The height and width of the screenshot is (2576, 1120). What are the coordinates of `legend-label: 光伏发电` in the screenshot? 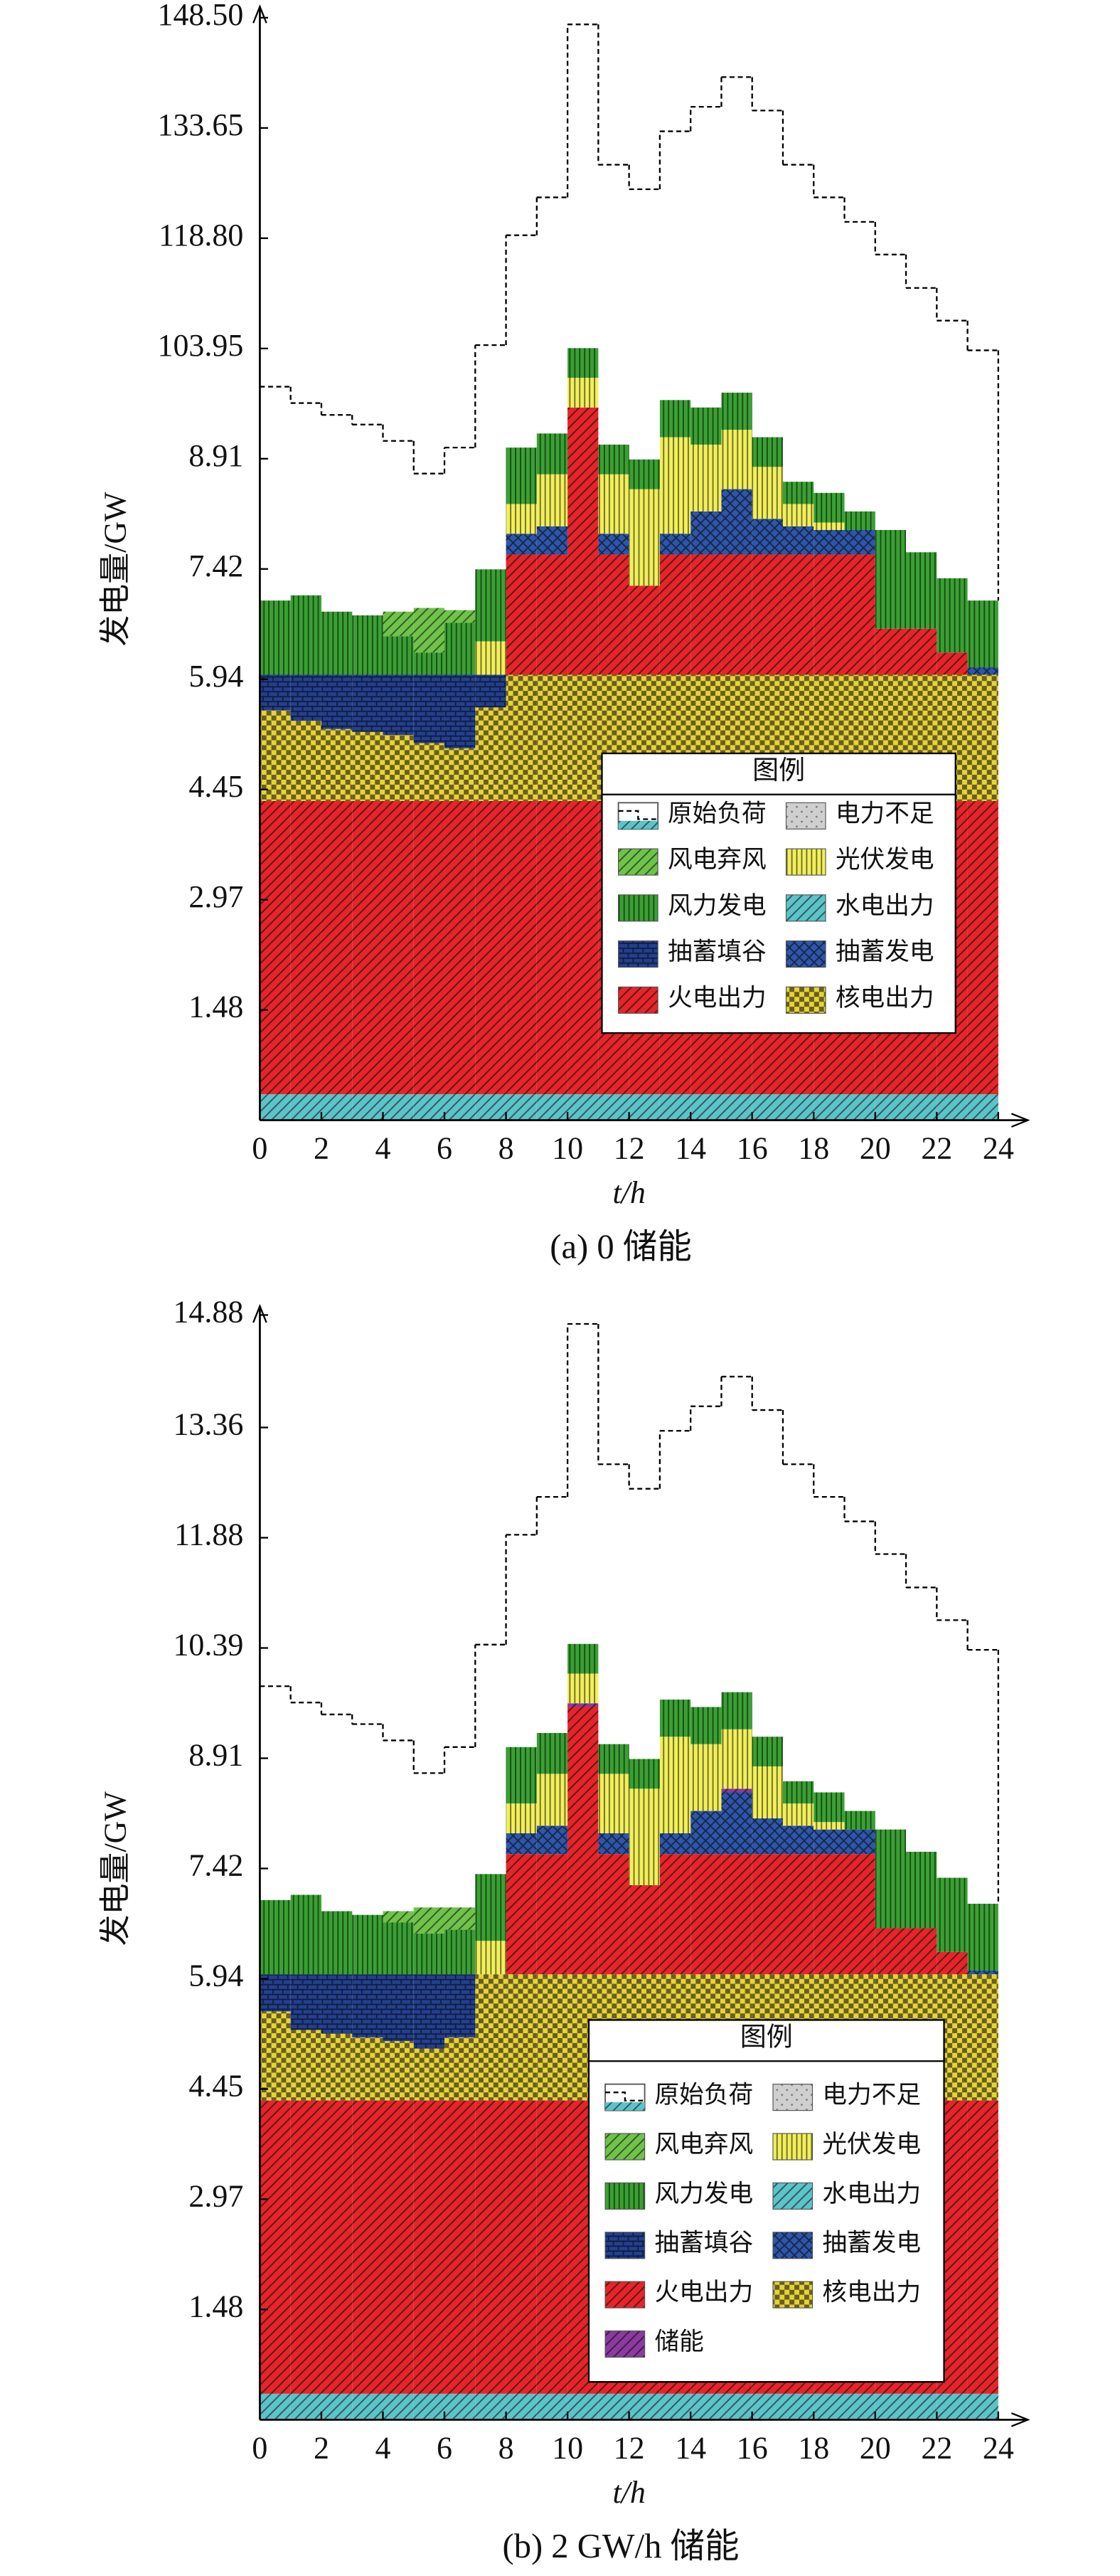 It's located at (871, 2144).